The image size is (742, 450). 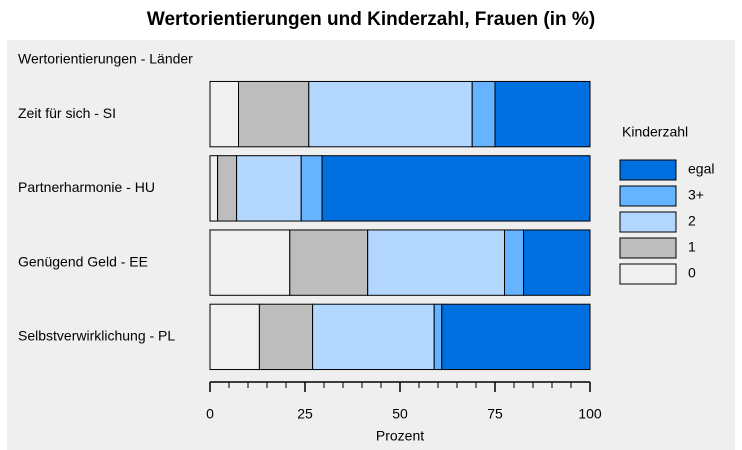 What do you see at coordinates (83, 261) in the screenshot?
I see `y-tick-label: Genügend Geld - EE` at bounding box center [83, 261].